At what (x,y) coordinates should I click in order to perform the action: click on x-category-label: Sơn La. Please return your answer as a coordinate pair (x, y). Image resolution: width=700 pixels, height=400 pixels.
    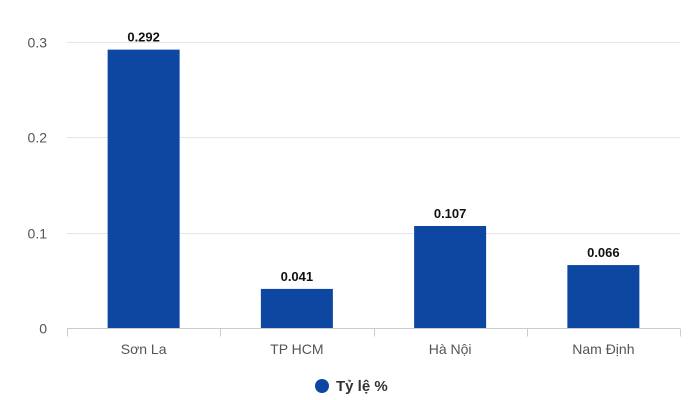
    Looking at the image, I should click on (144, 349).